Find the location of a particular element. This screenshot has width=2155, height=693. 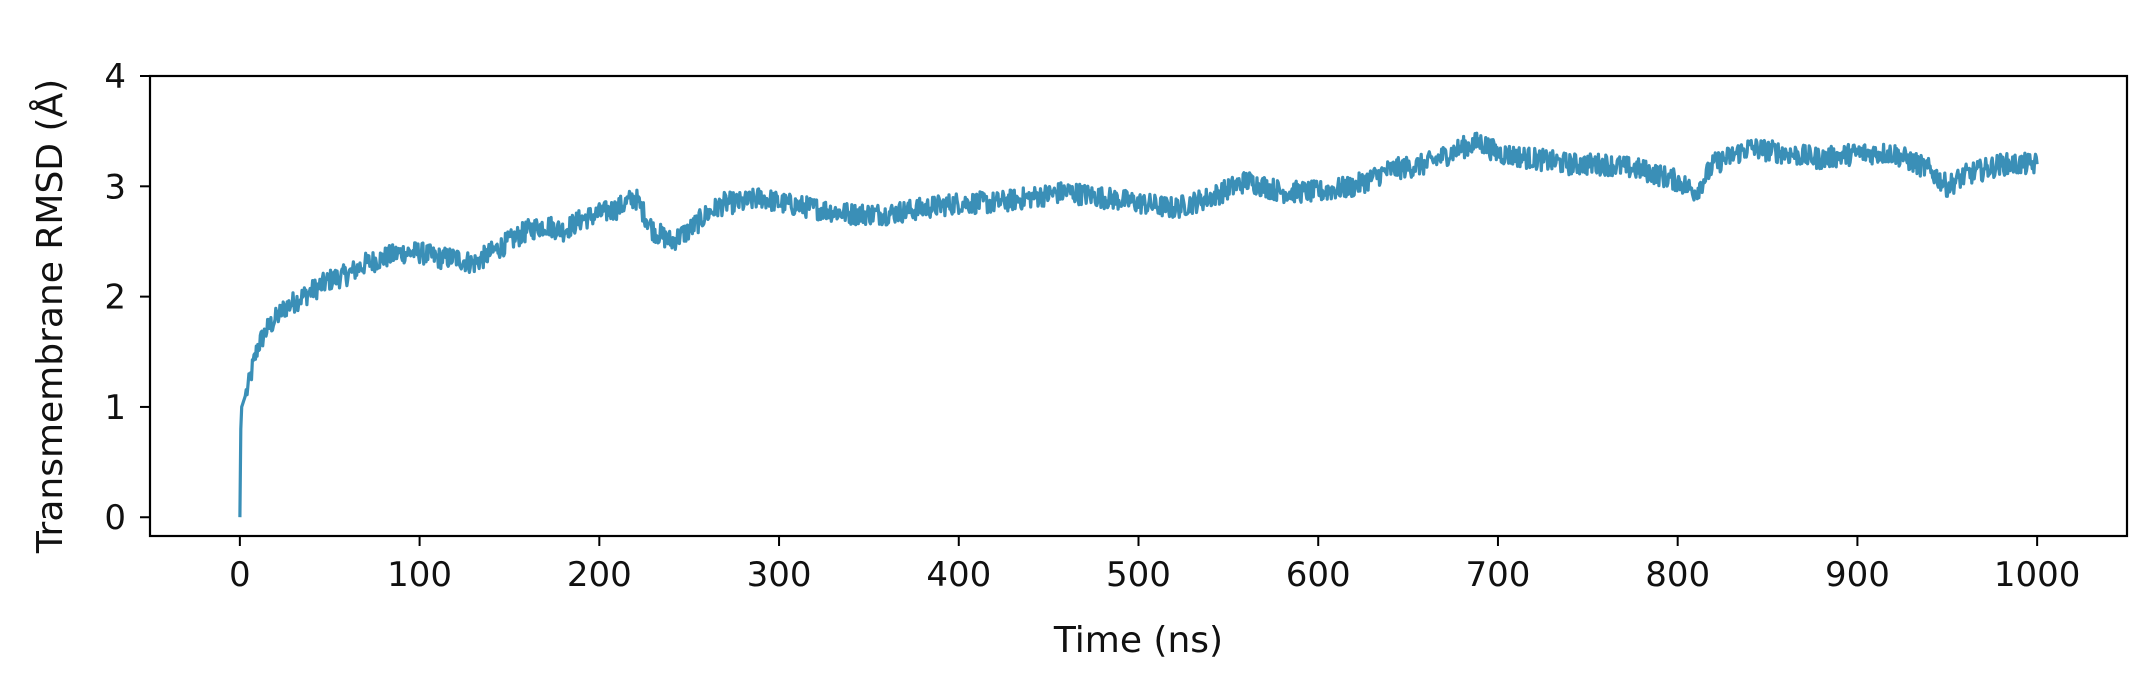

y-tick-label: 2 is located at coordinates (115, 298).